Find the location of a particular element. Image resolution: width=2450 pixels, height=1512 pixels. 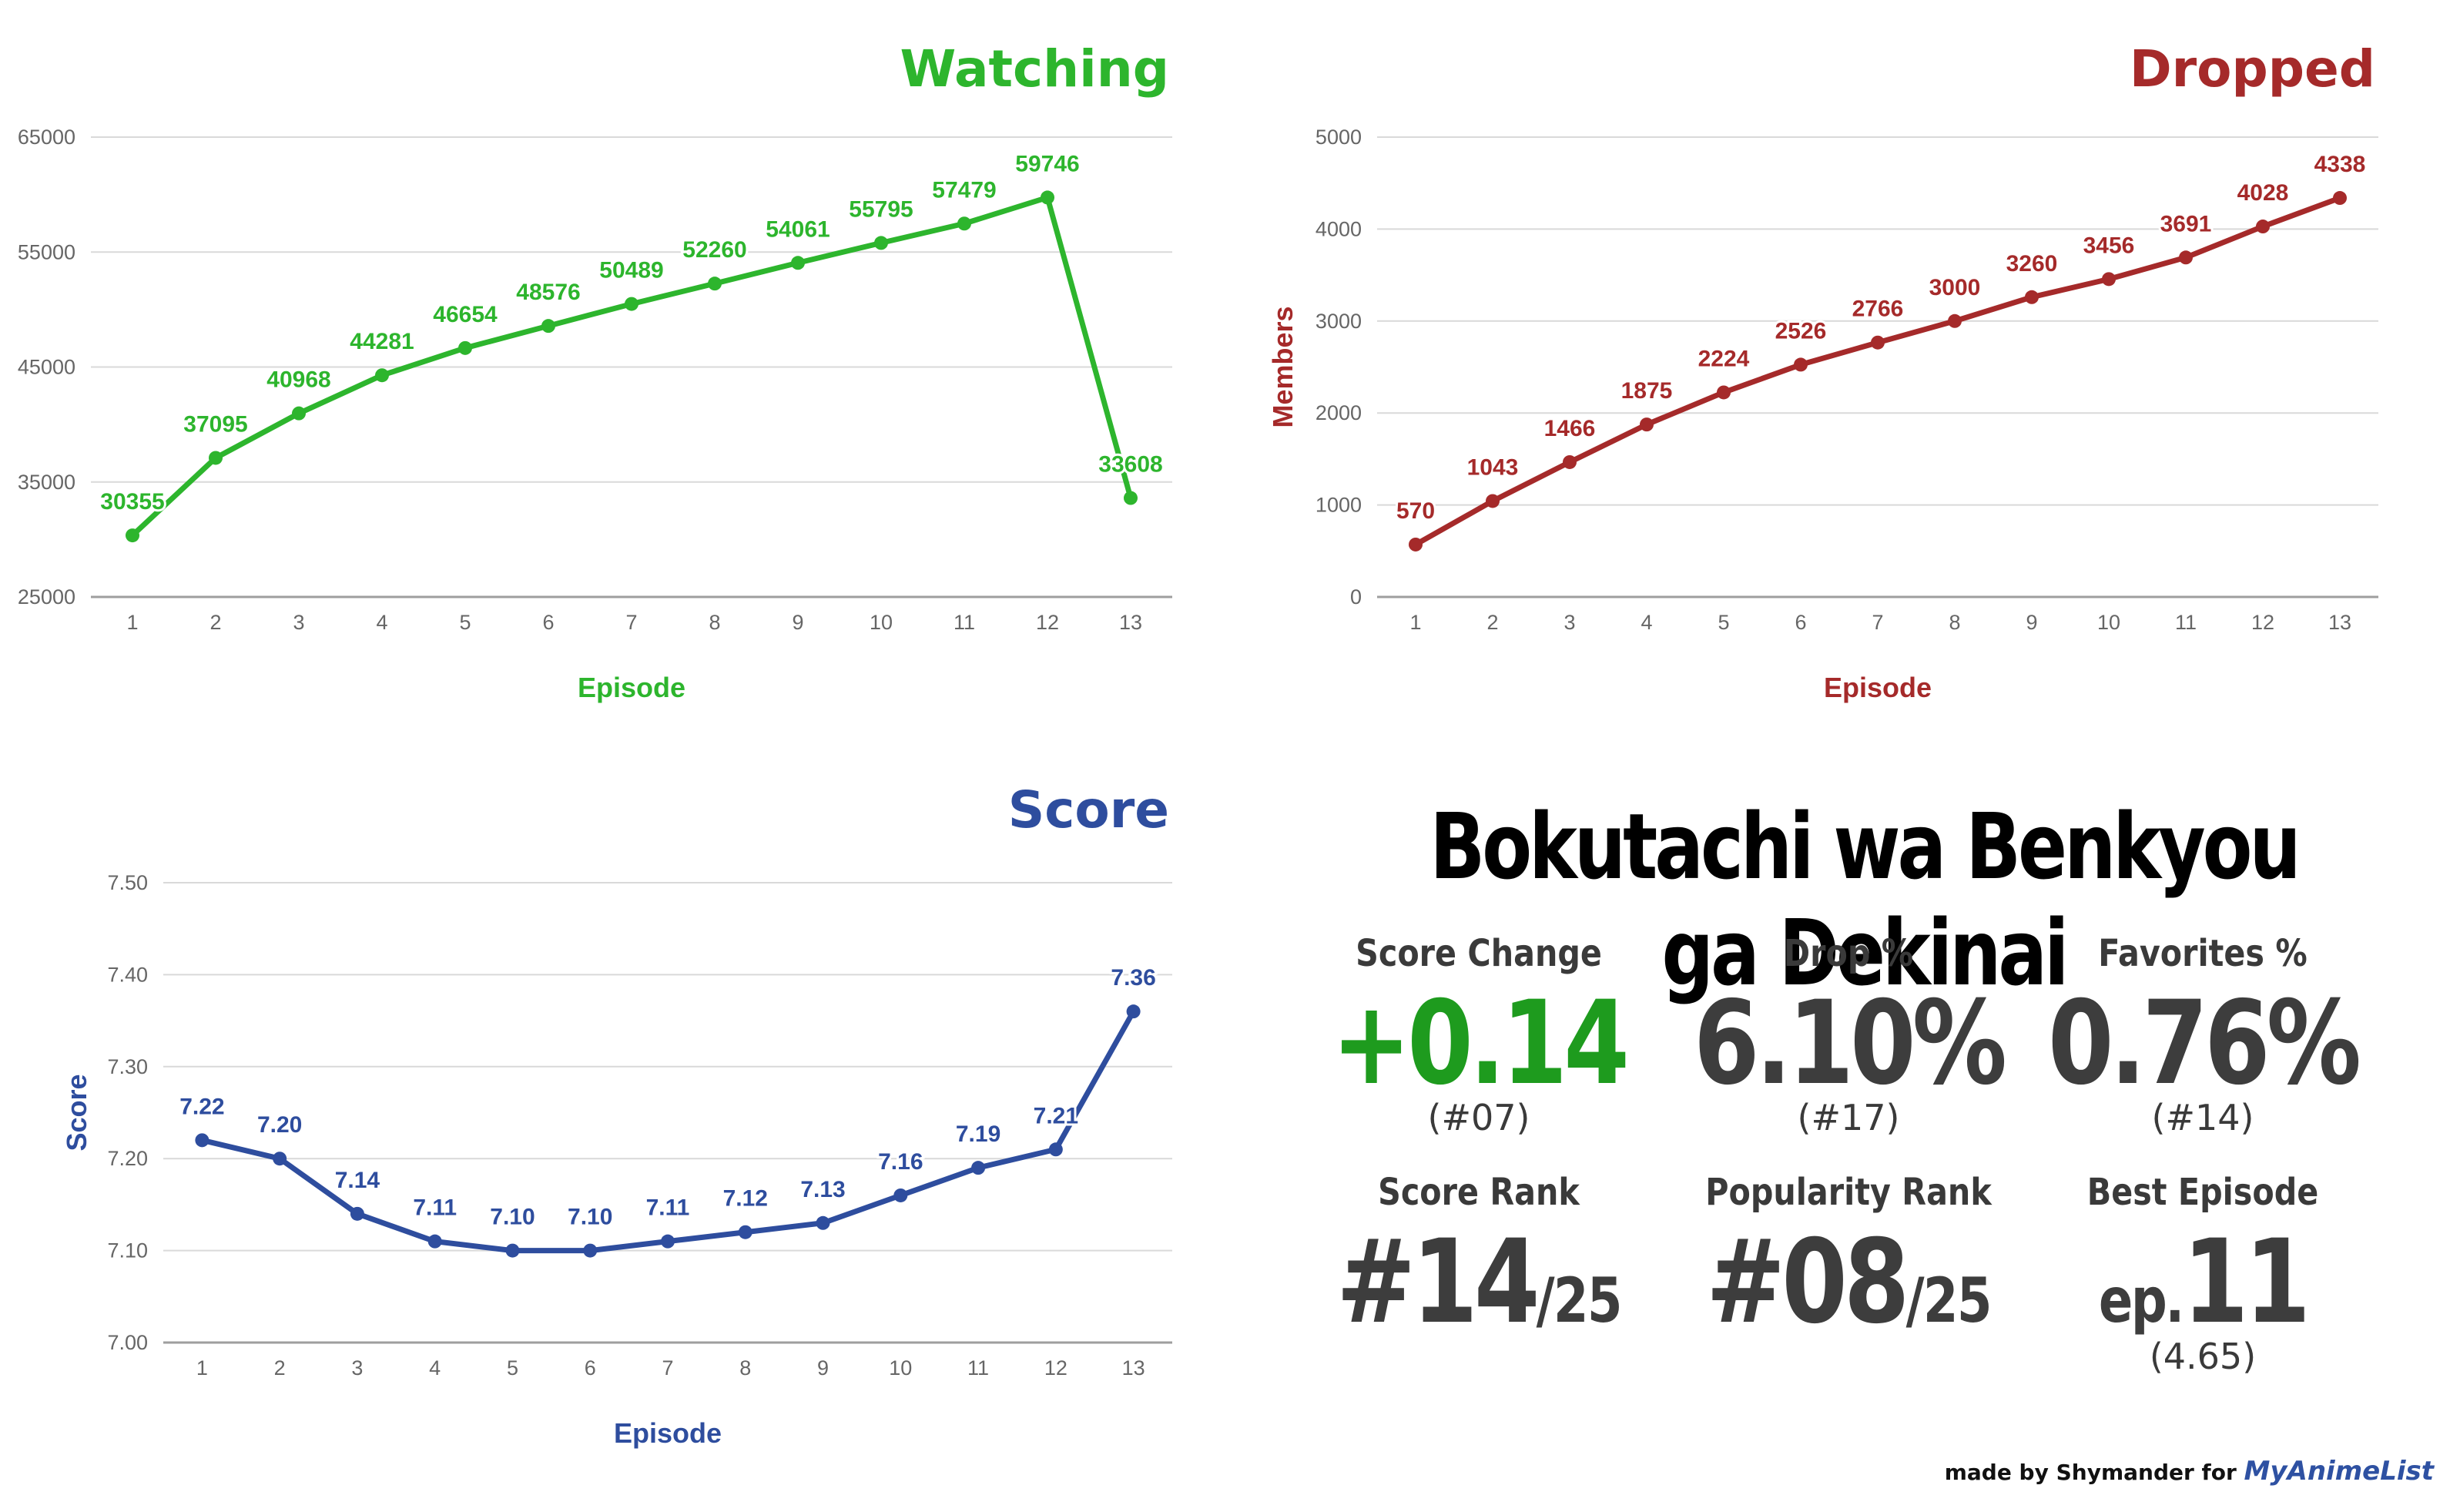

score-y-tick-label: 7.00 is located at coordinates (127, 1342).